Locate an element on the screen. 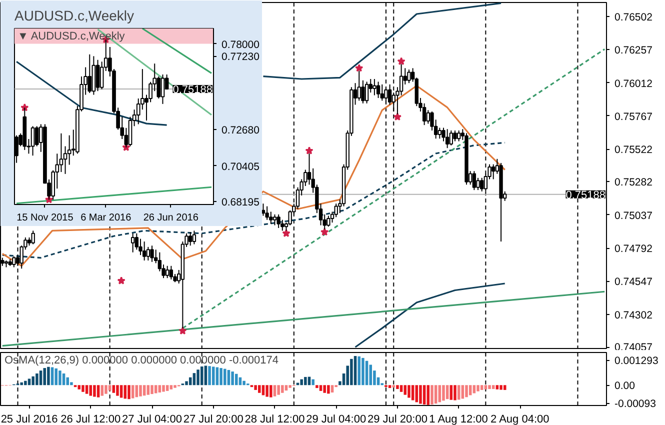  ref-line-label: 0.75188 is located at coordinates (586, 195).